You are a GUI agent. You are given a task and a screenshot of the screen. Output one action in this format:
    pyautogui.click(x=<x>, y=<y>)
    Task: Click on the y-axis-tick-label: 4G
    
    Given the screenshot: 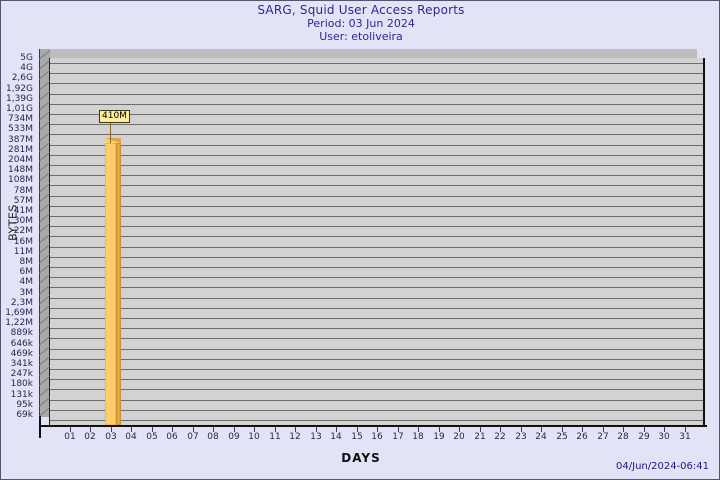 What is the action you would take?
    pyautogui.click(x=26, y=68)
    